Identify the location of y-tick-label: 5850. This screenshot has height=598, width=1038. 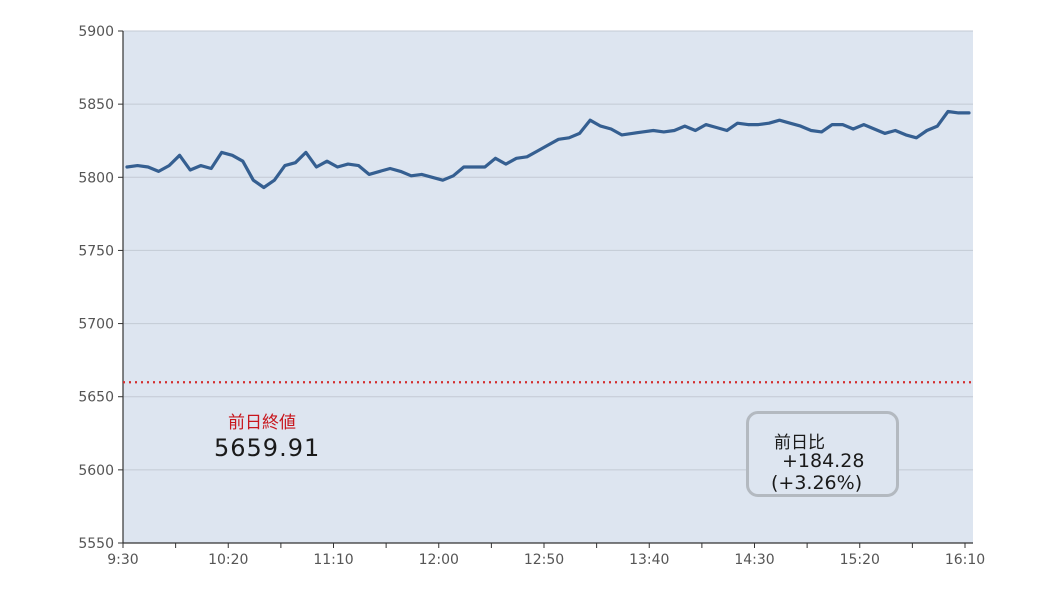
(96, 105).